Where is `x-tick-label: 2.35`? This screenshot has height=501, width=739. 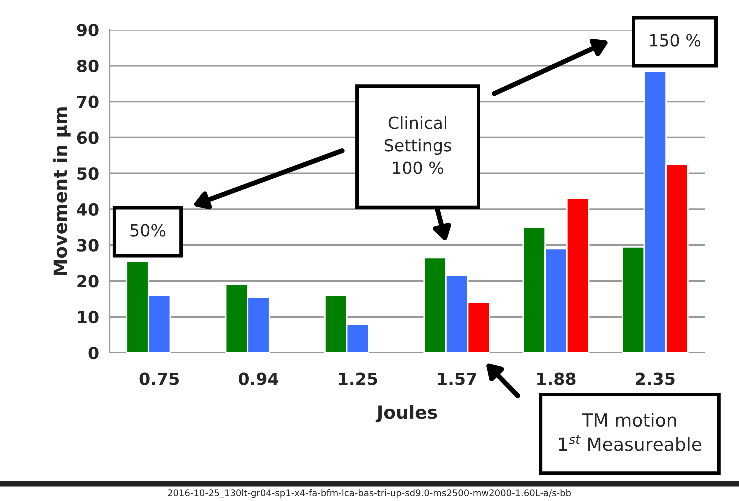
x-tick-label: 2.35 is located at coordinates (655, 379).